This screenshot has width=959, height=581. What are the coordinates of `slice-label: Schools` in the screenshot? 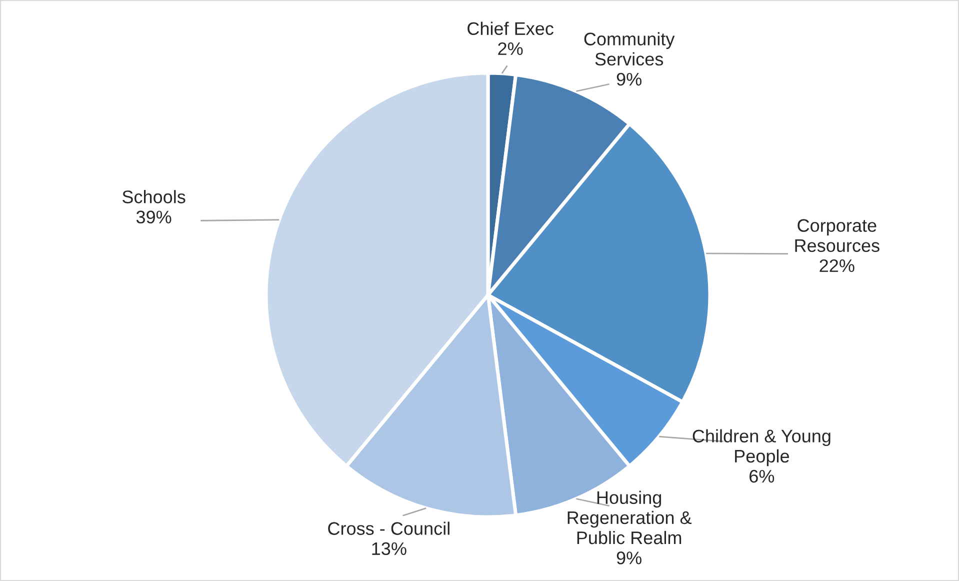 It's located at (154, 197).